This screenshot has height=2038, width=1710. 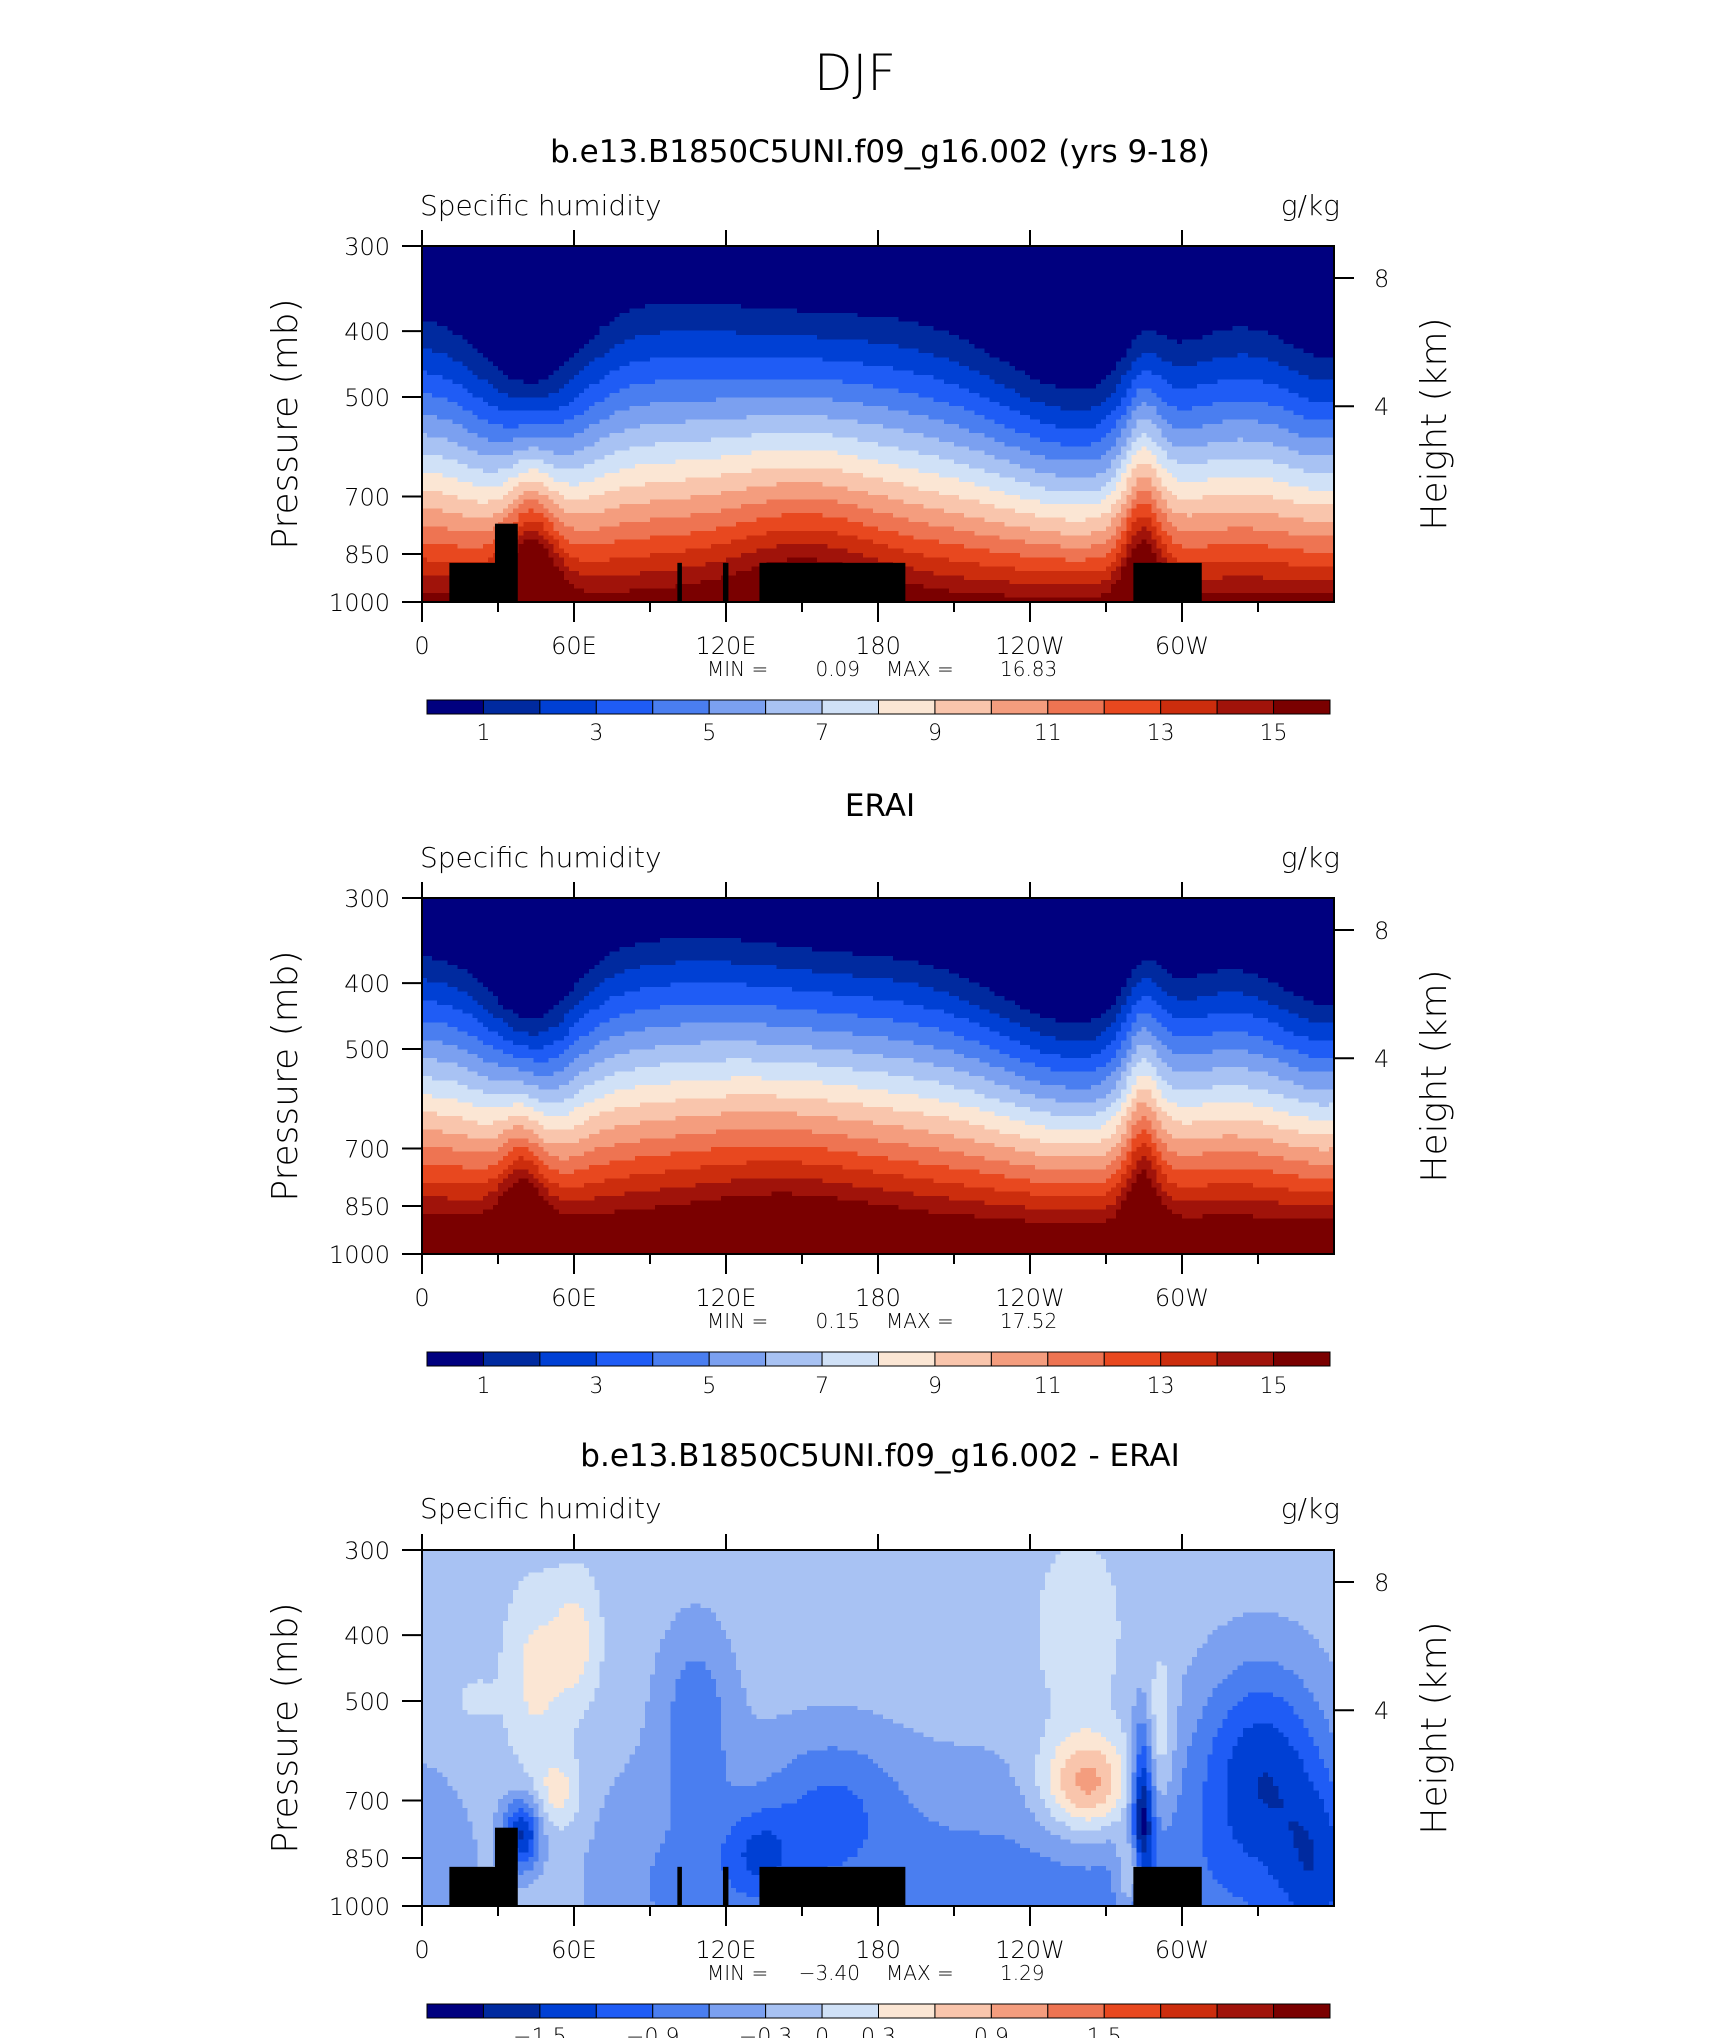 What do you see at coordinates (765, 2031) in the screenshot?
I see `colorbar-label: −0.3` at bounding box center [765, 2031].